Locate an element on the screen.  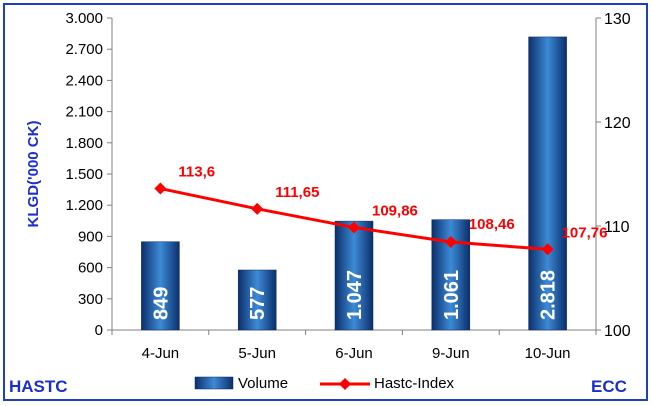
y-tick-label: 1.800 is located at coordinates (84, 143).